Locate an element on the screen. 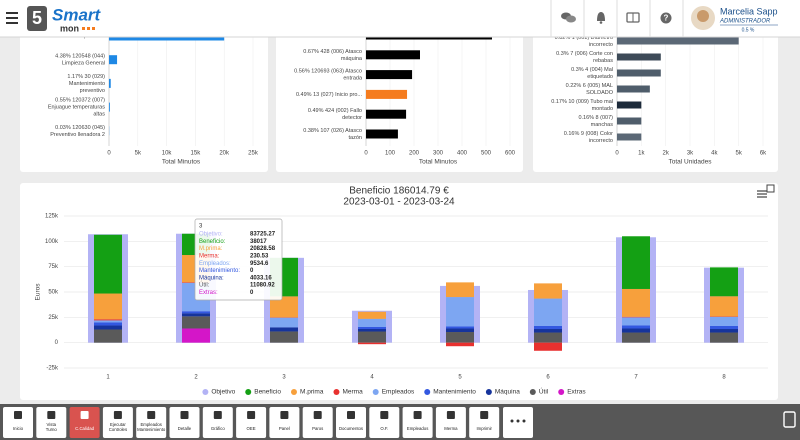  more-button is located at coordinates (518, 422).